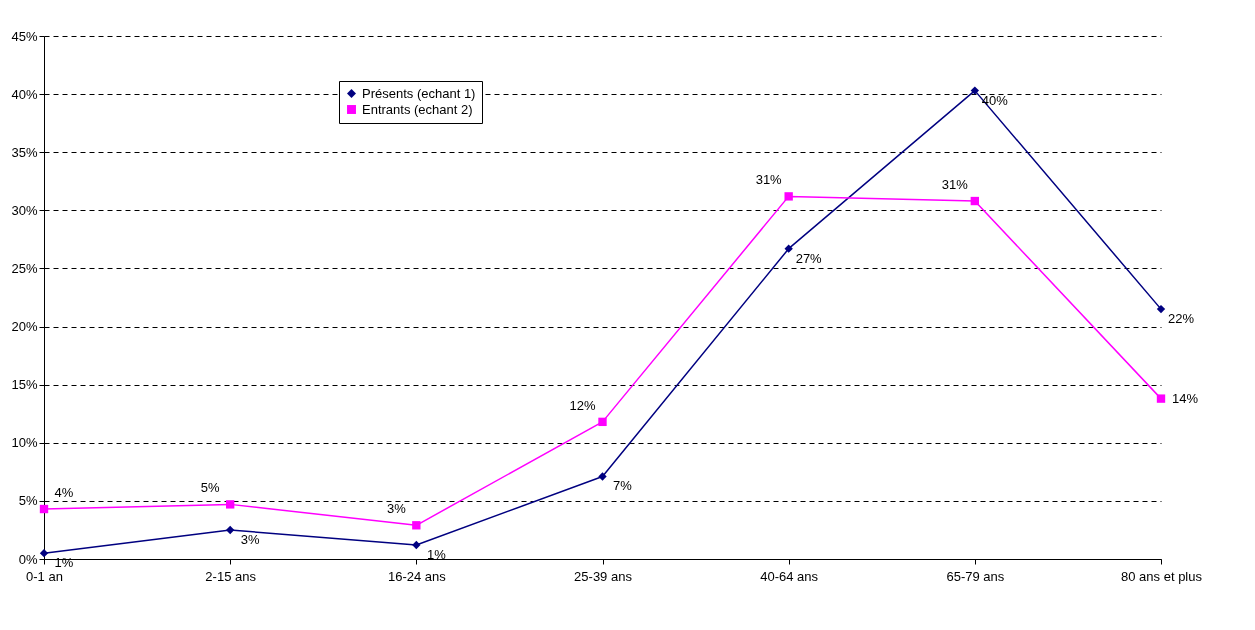 Image resolution: width=1255 pixels, height=630 pixels. I want to click on y-tick-label: 20%, so click(24, 327).